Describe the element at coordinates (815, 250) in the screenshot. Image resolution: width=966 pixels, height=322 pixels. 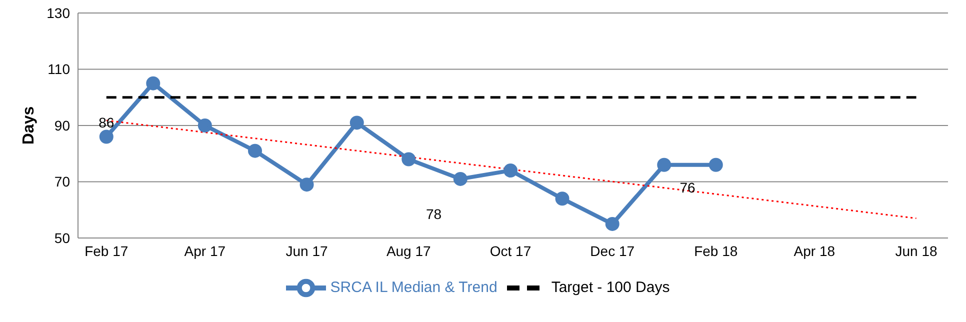
I see `x-tick-label: Apr 18` at that location.